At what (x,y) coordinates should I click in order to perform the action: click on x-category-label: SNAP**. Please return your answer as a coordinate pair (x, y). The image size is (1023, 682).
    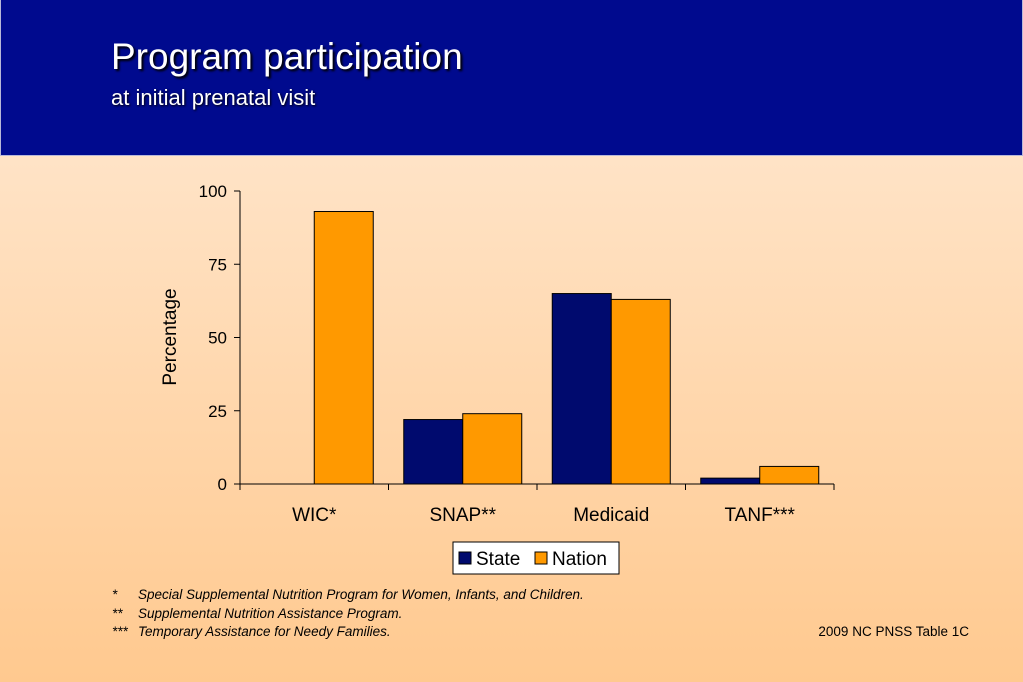
    Looking at the image, I should click on (462, 515).